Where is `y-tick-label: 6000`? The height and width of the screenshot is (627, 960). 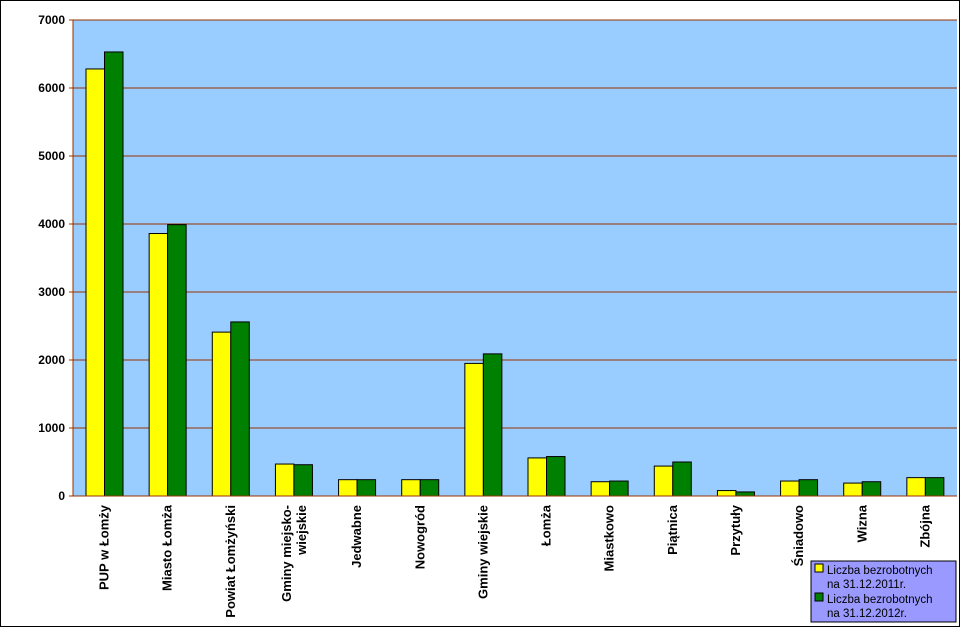 y-tick-label: 6000 is located at coordinates (51, 88).